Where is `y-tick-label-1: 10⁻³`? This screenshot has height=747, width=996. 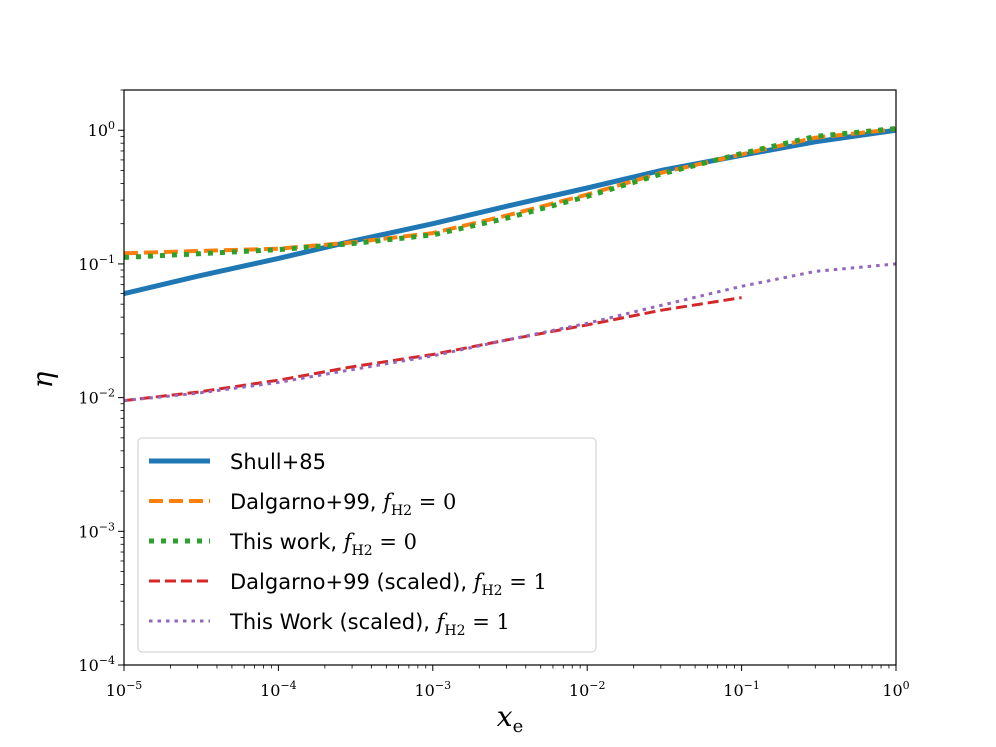
y-tick-label-1: 10⁻³ is located at coordinates (96, 530).